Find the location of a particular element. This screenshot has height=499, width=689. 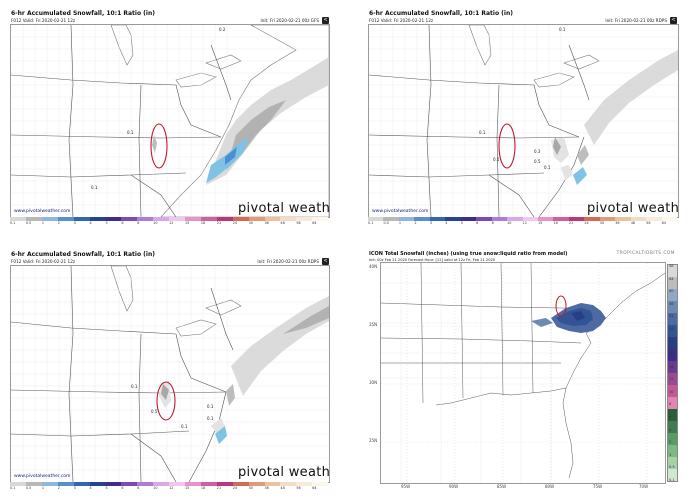

color-scale-tick-label: 40 is located at coordinates (671, 291).